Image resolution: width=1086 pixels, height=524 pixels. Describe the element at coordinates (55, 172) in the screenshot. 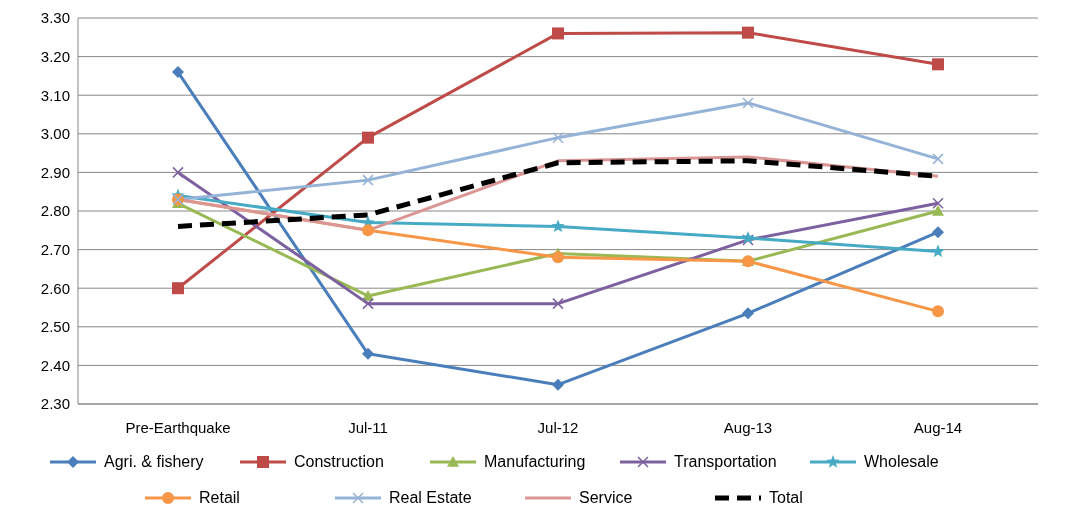

I see `y-tick-label: 2.90` at that location.